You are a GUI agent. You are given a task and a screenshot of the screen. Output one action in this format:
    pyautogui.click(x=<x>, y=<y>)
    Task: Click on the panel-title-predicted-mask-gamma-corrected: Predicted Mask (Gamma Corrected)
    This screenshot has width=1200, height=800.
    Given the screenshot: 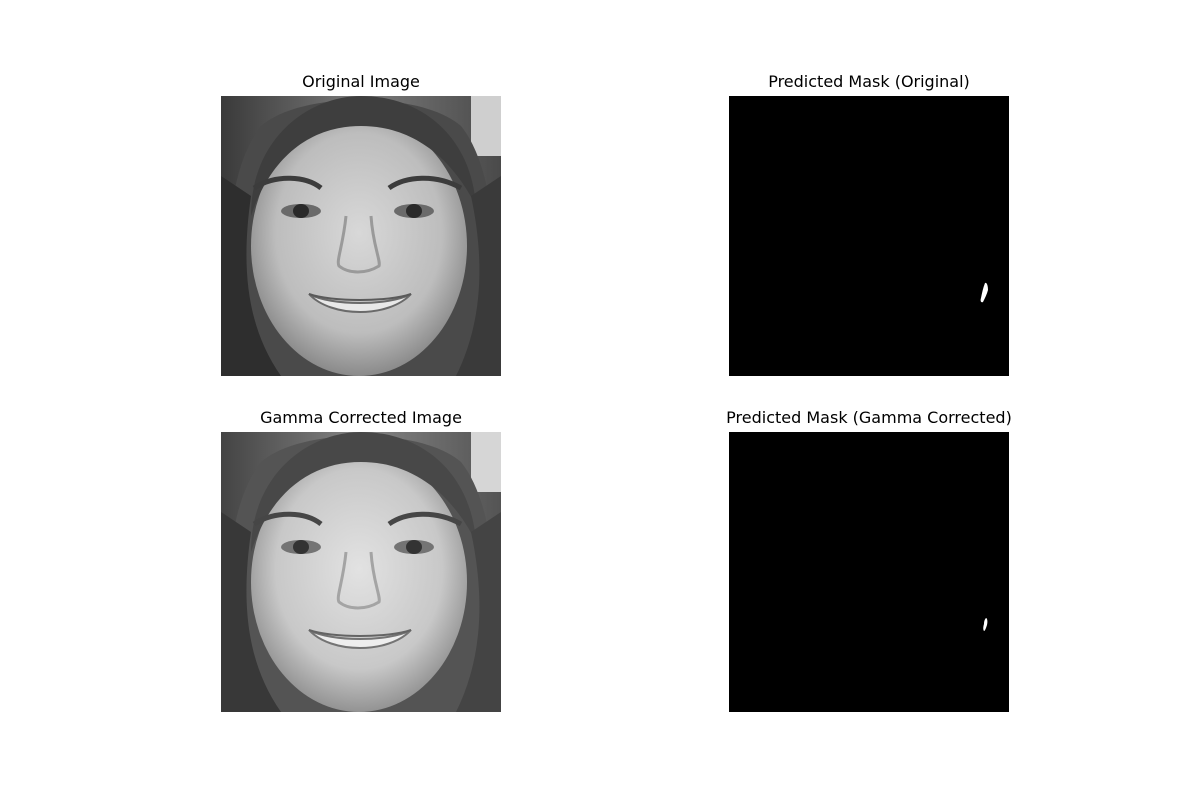 What is the action you would take?
    pyautogui.click(x=869, y=418)
    